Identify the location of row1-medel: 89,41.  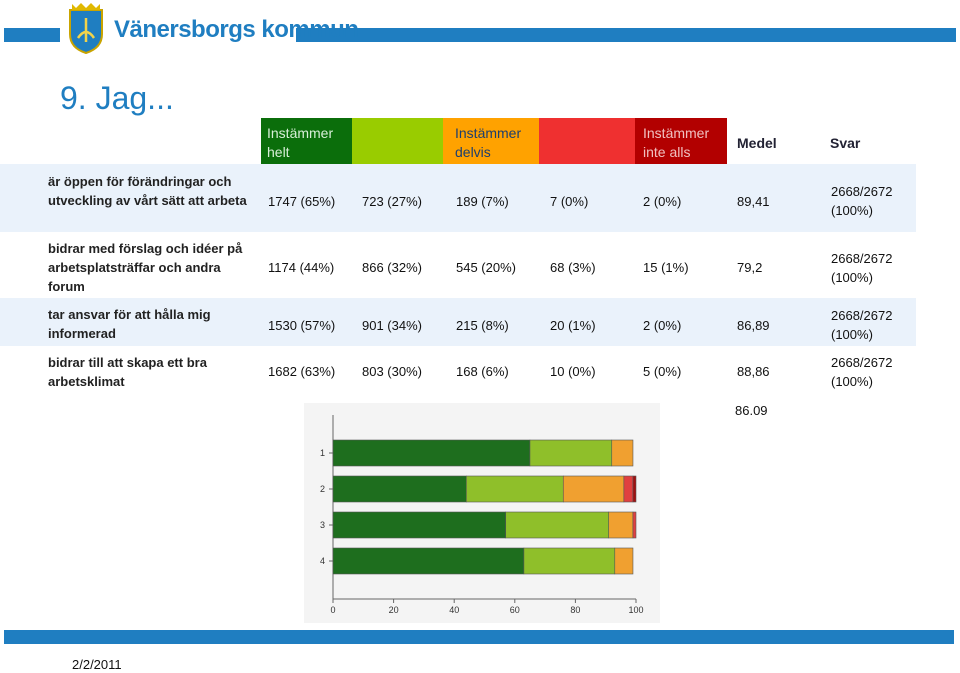
(753, 201).